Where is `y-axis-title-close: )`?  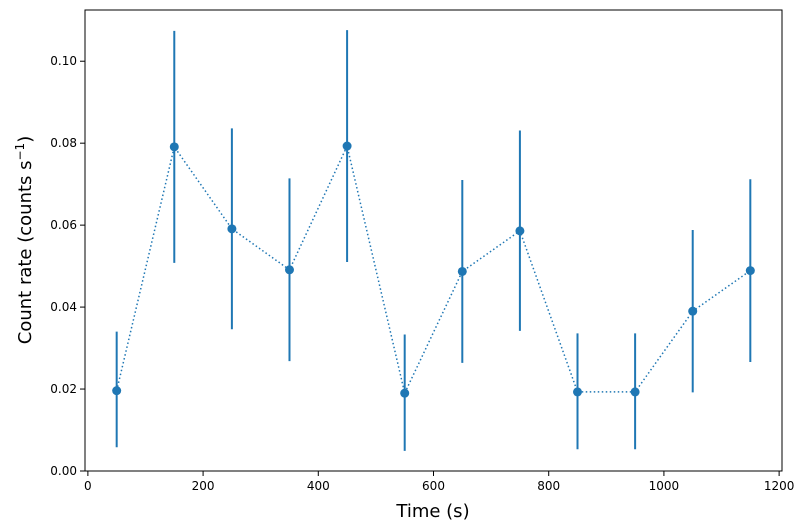 y-axis-title-close: ) is located at coordinates (25, 139).